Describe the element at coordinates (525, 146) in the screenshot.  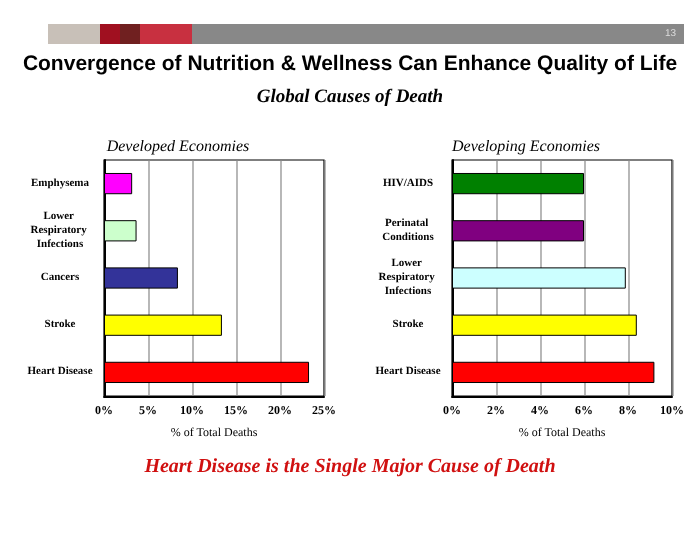
I see `chart-title: Developing Economies` at that location.